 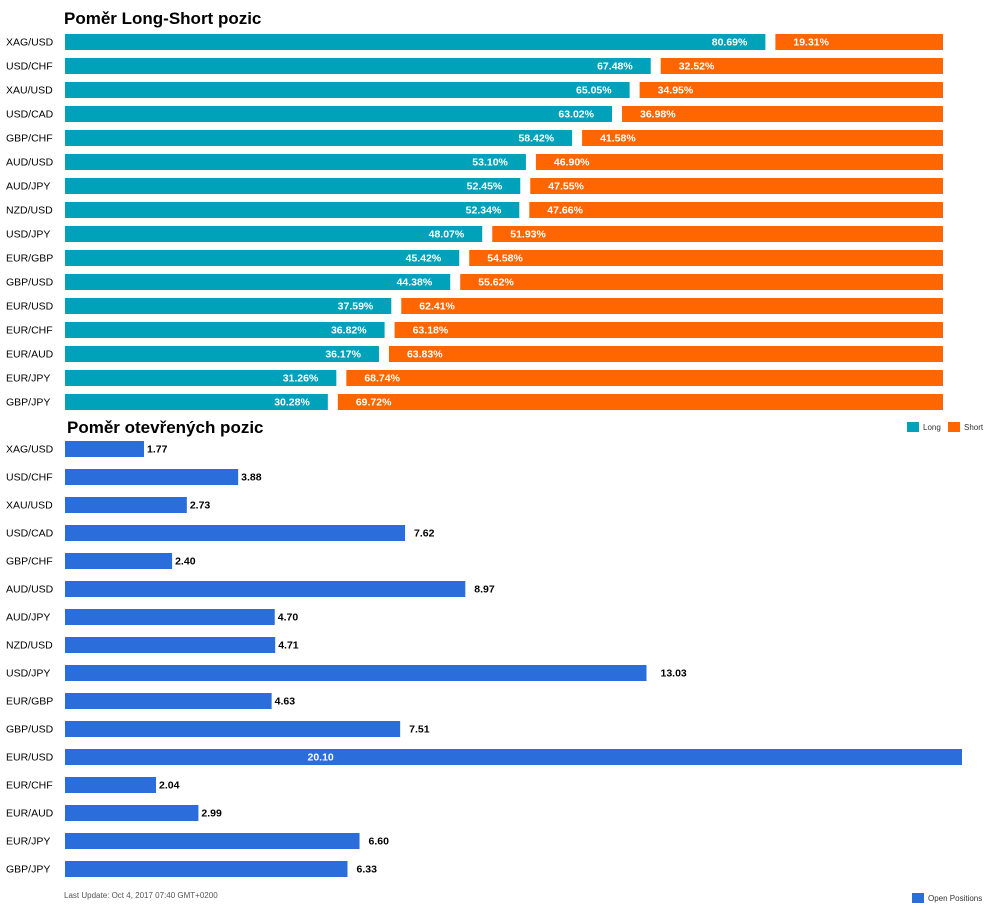 What do you see at coordinates (528, 235) in the screenshot?
I see `short-value-label-usd-jpy: 51.93%` at bounding box center [528, 235].